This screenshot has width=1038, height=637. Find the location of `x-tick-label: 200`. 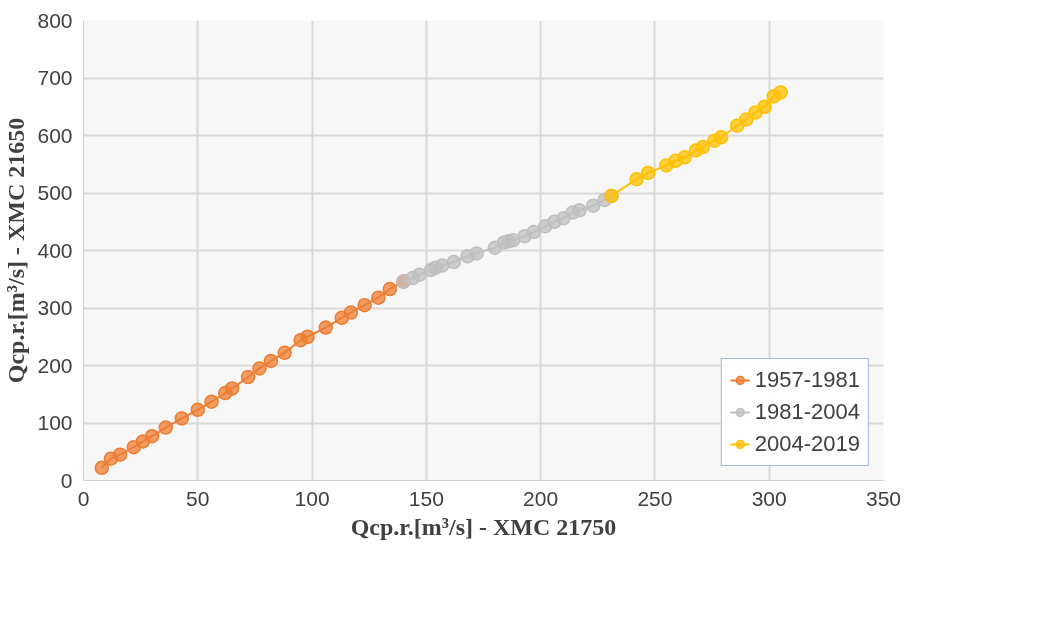

x-tick-label: 200 is located at coordinates (541, 498).